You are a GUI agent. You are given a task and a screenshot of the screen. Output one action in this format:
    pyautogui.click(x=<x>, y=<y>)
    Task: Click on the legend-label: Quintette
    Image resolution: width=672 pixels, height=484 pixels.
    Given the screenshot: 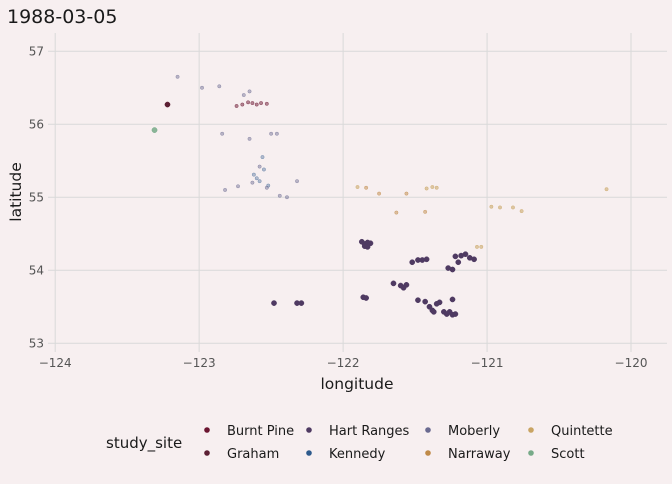 What is the action you would take?
    pyautogui.click(x=582, y=431)
    